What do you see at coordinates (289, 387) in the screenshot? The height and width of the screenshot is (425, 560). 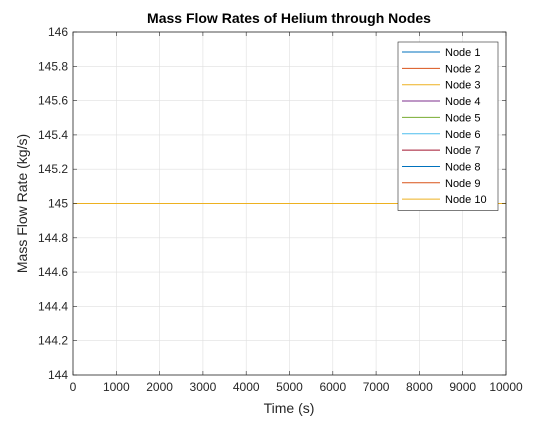 I see `x-tick-label: 5000` at bounding box center [289, 387].